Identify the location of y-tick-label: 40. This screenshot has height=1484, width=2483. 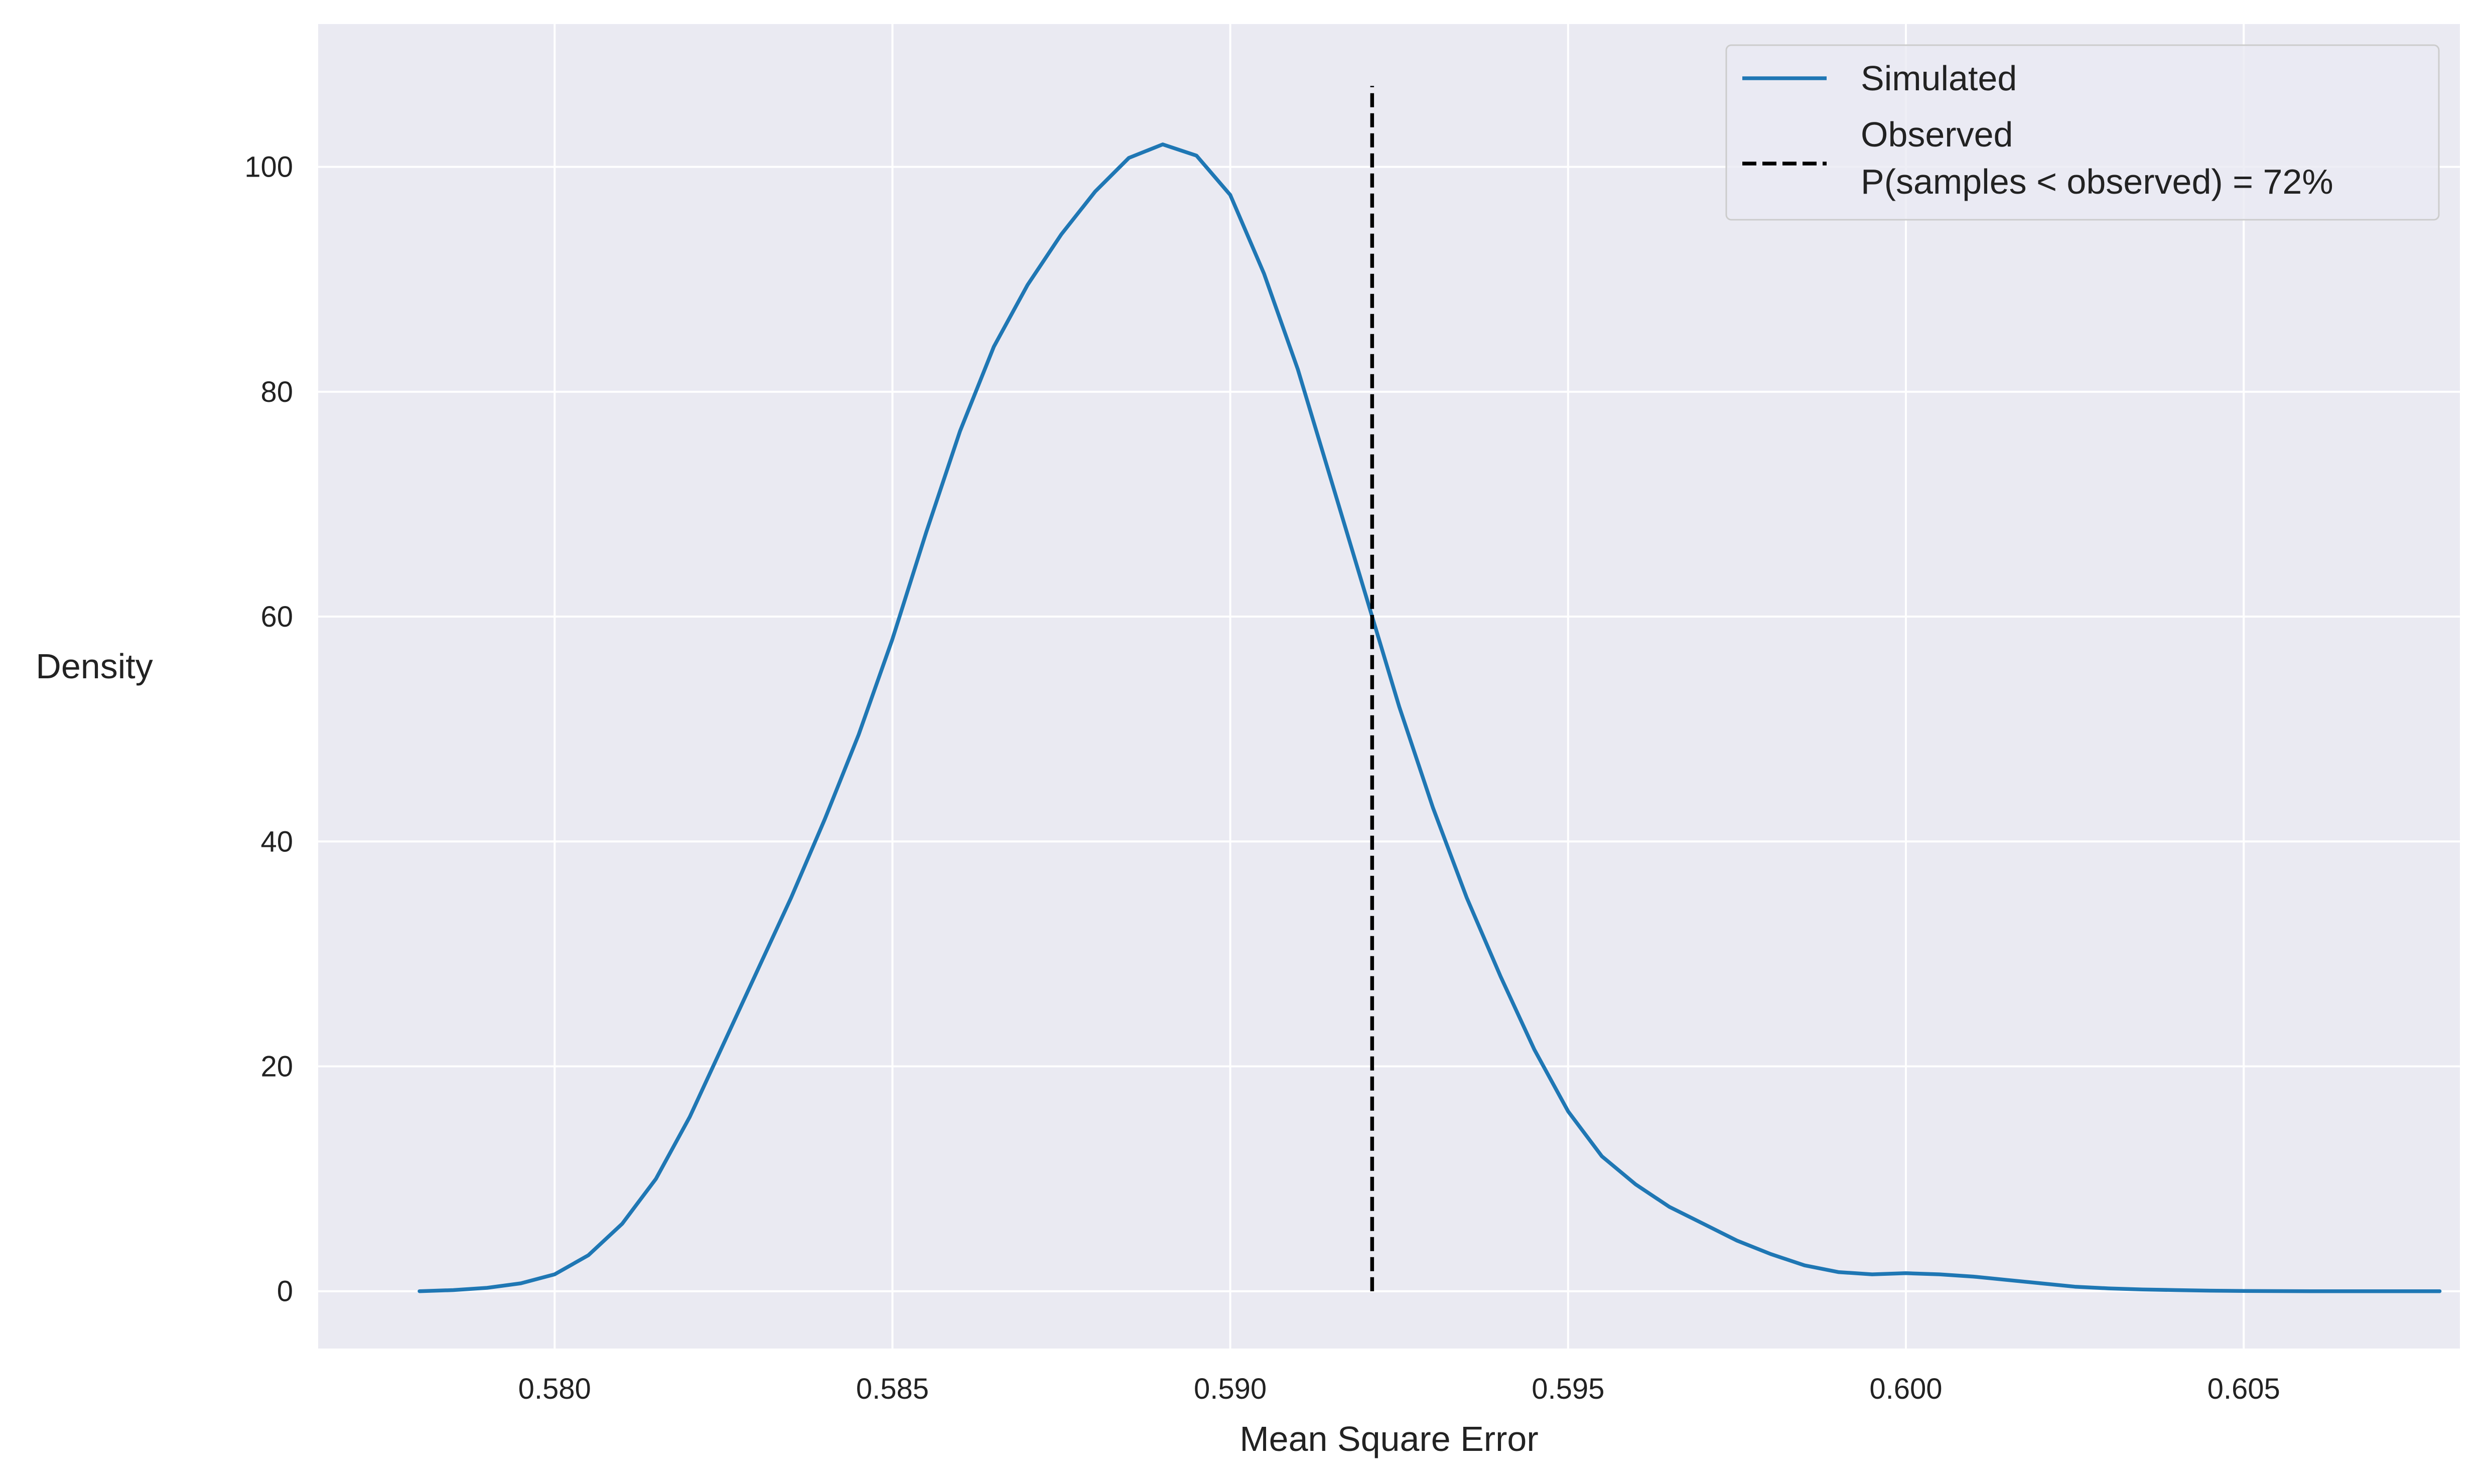
(277, 841).